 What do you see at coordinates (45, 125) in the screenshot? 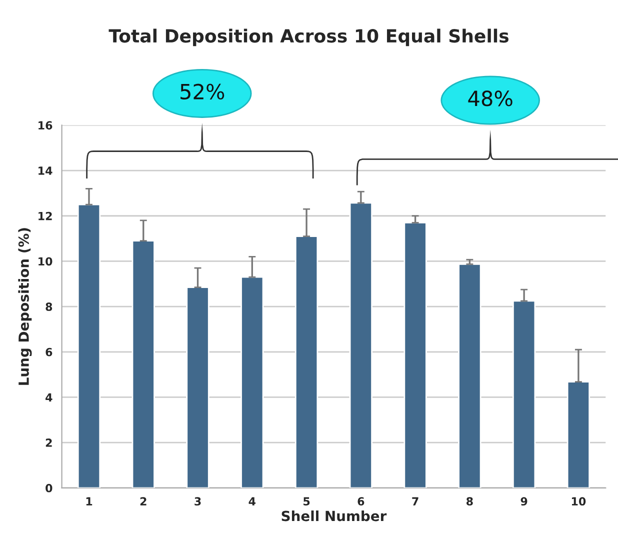
I see `y-tick-label: 16` at bounding box center [45, 125].